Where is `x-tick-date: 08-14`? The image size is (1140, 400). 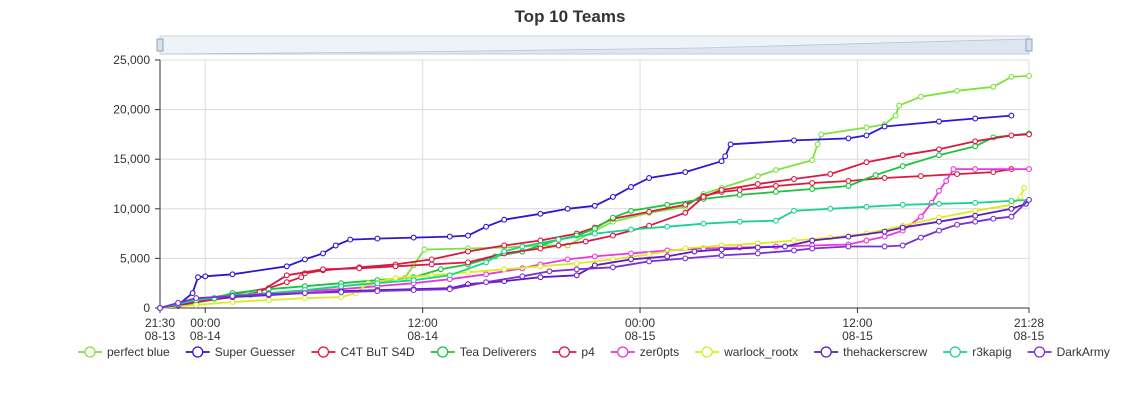
x-tick-date: 08-14 is located at coordinates (422, 336).